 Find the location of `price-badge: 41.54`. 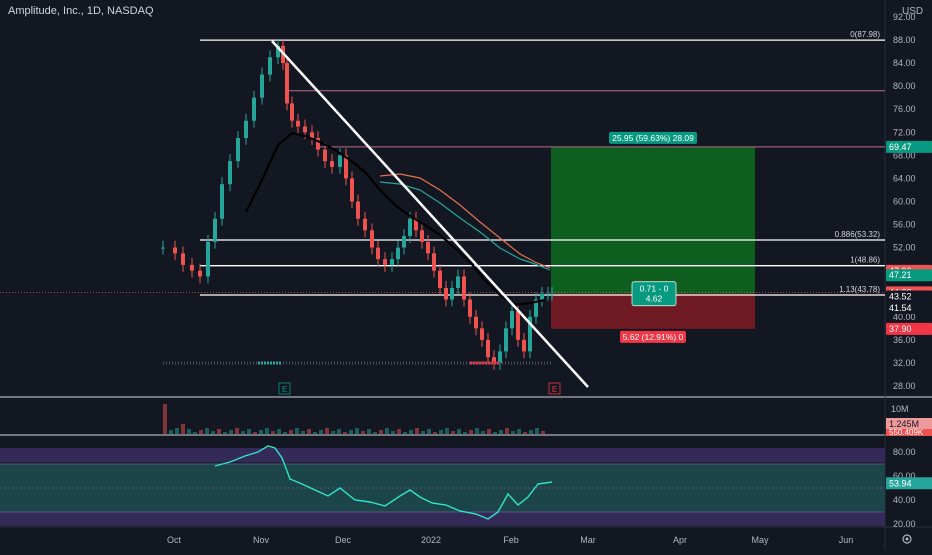

price-badge: 41.54 is located at coordinates (900, 308).